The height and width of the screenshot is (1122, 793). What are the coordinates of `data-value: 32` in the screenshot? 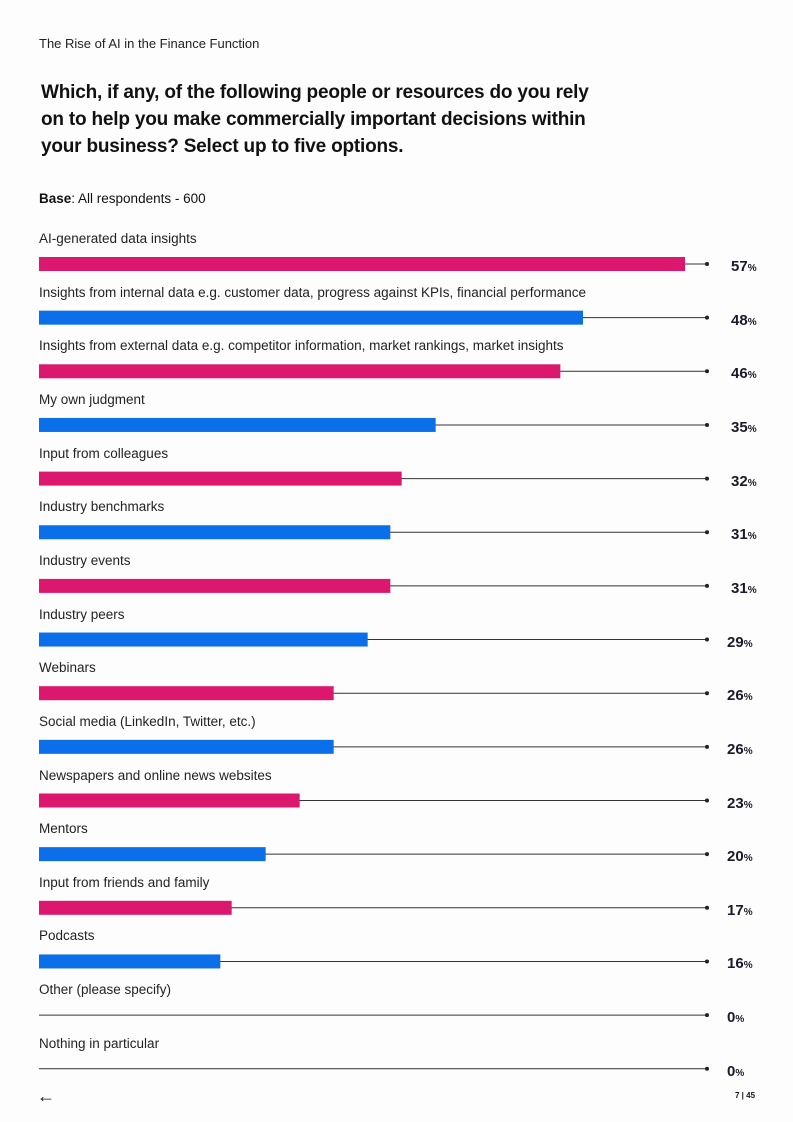 It's located at (739, 481).